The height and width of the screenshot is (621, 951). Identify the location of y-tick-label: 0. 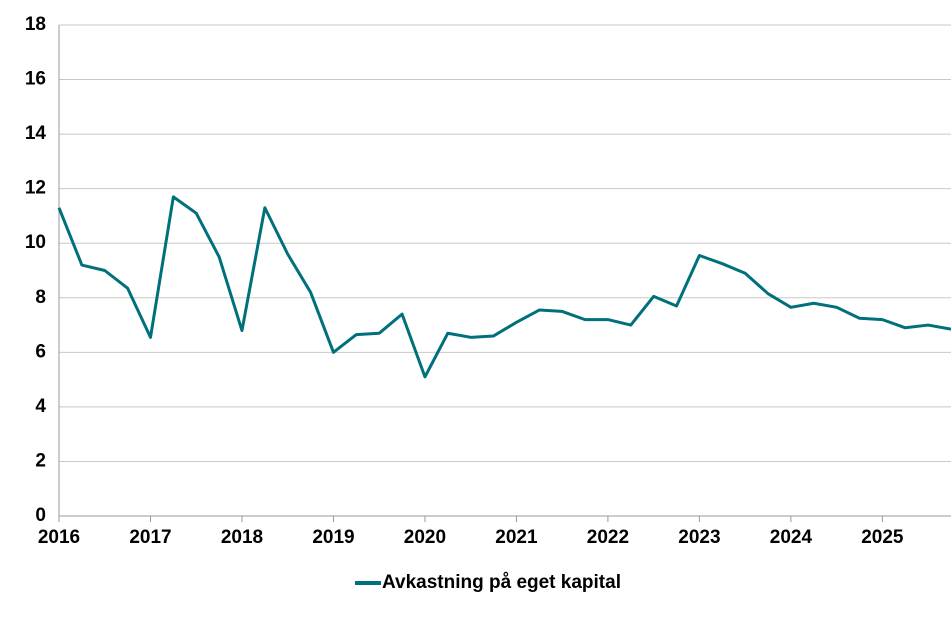
(40, 515).